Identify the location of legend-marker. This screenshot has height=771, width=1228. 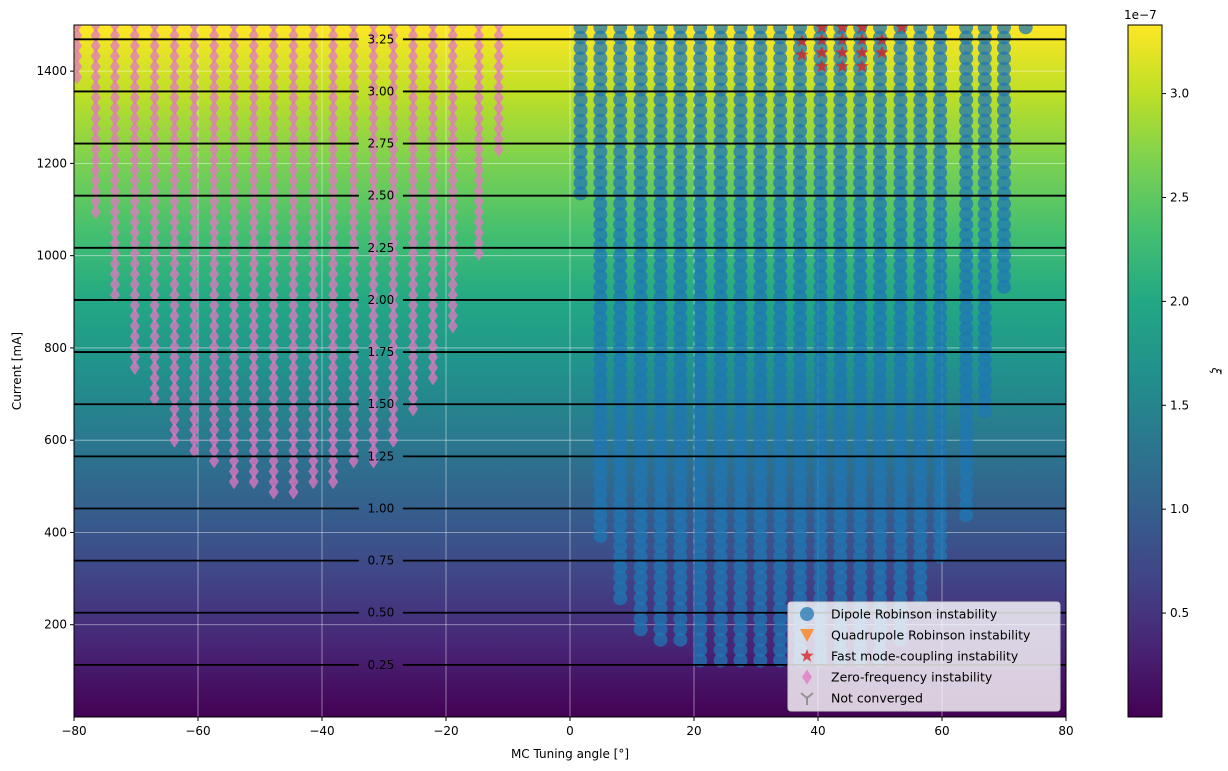
(807, 698).